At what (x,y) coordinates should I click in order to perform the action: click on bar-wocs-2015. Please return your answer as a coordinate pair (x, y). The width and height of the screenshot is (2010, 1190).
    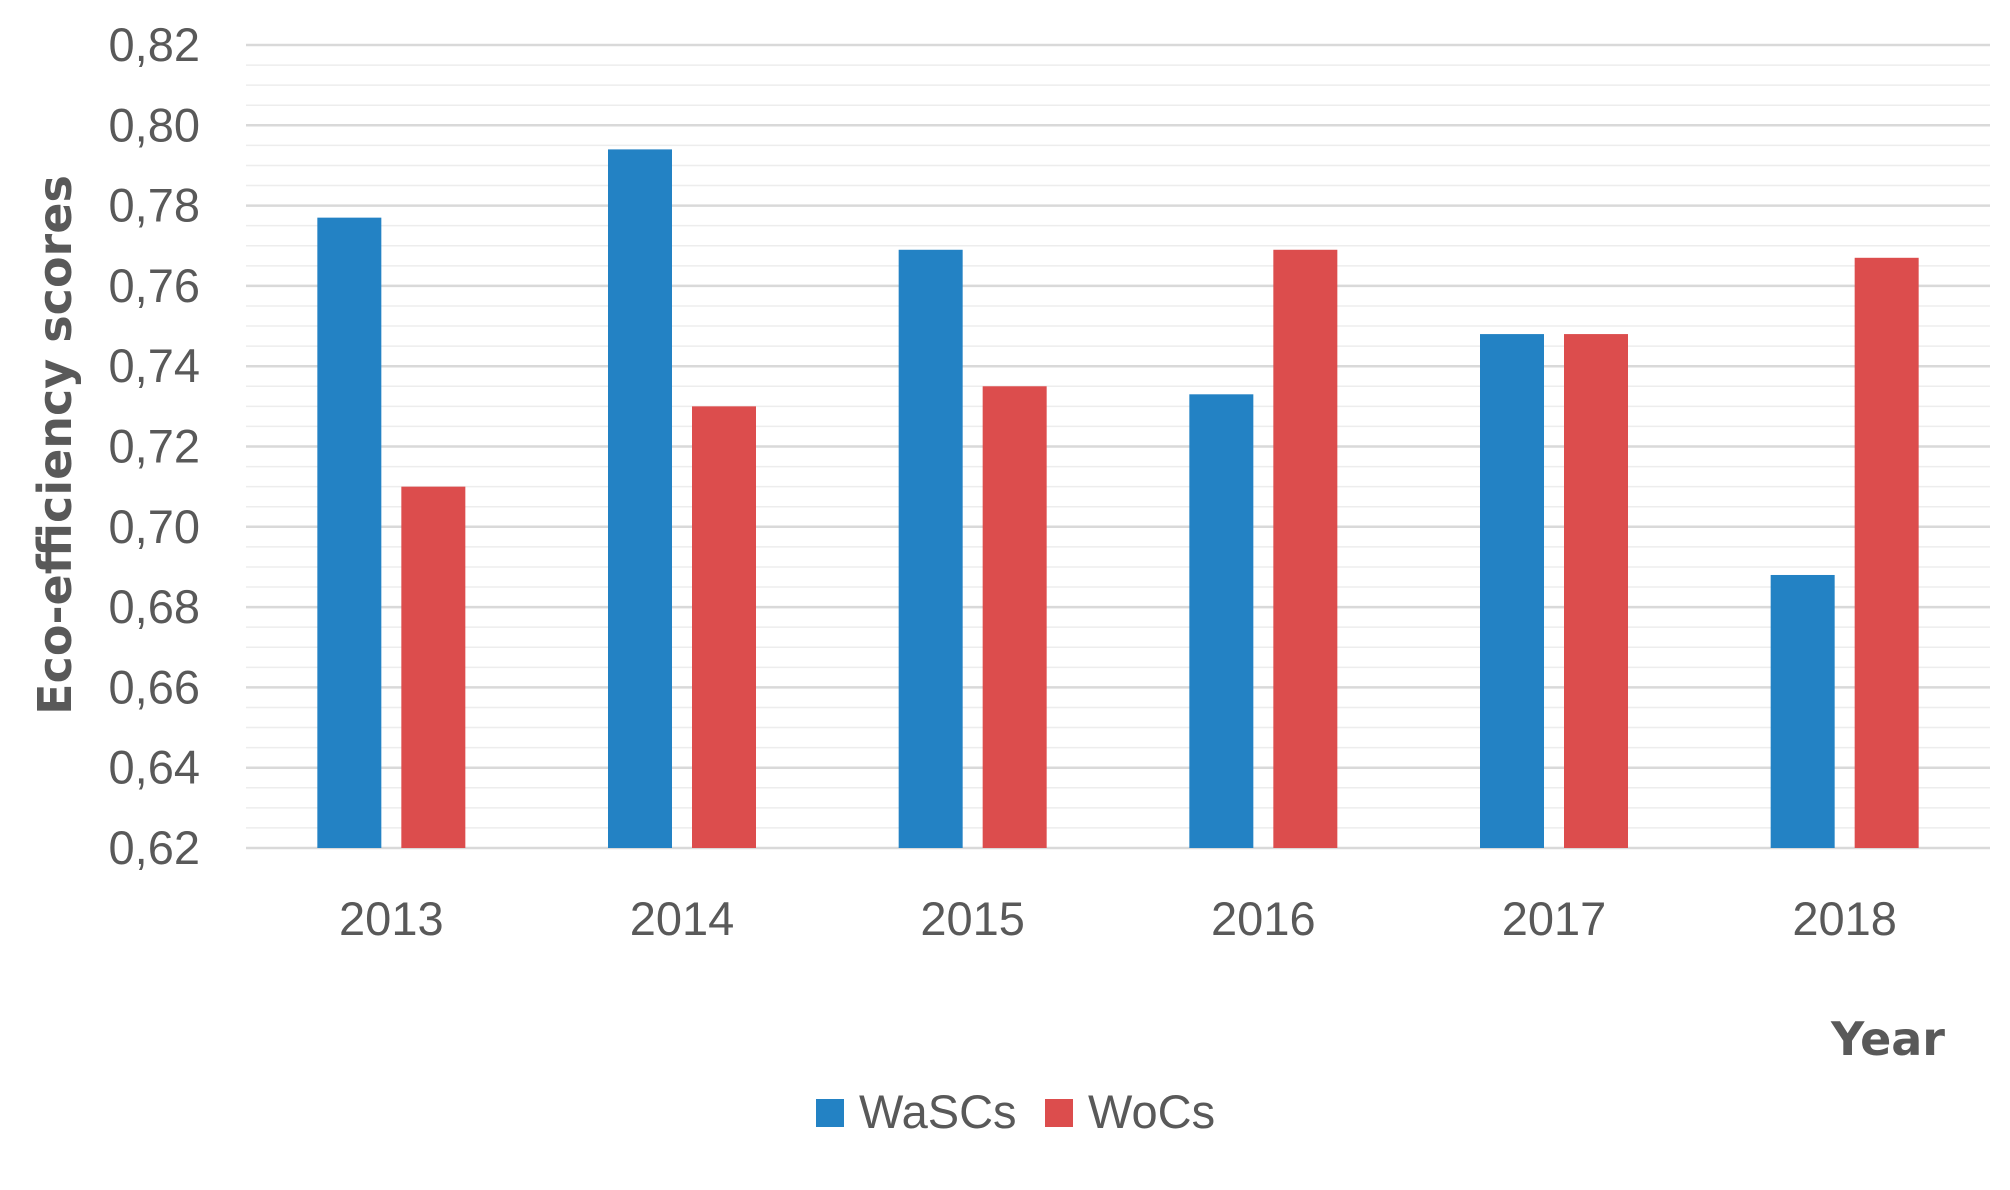
    Looking at the image, I should click on (1014, 617).